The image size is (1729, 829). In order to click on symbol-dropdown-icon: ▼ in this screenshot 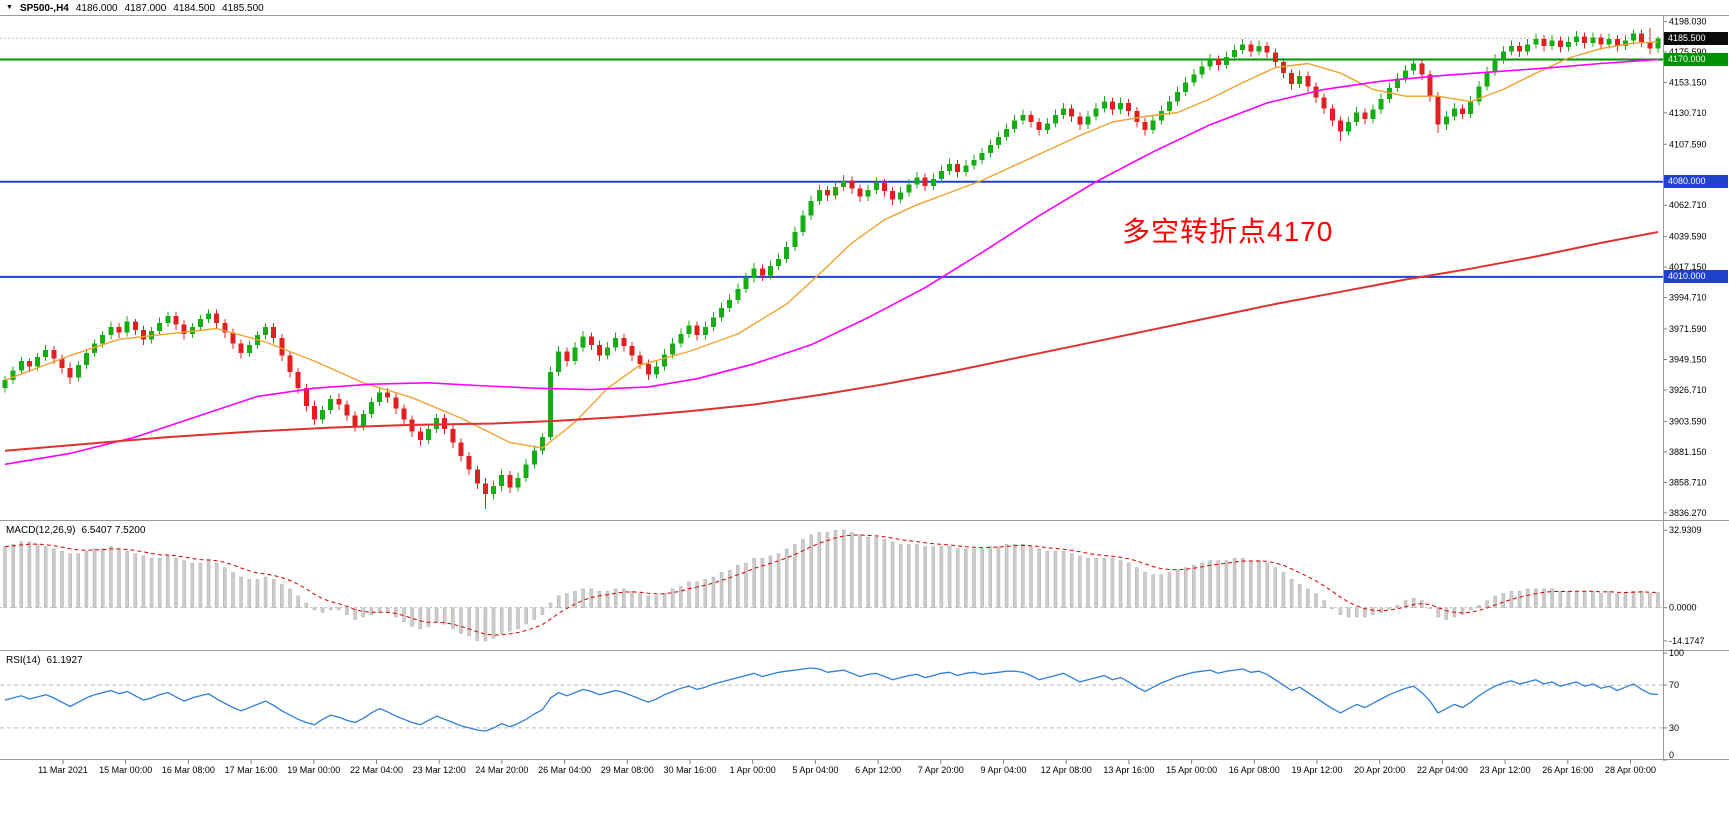, I will do `click(9, 7)`.